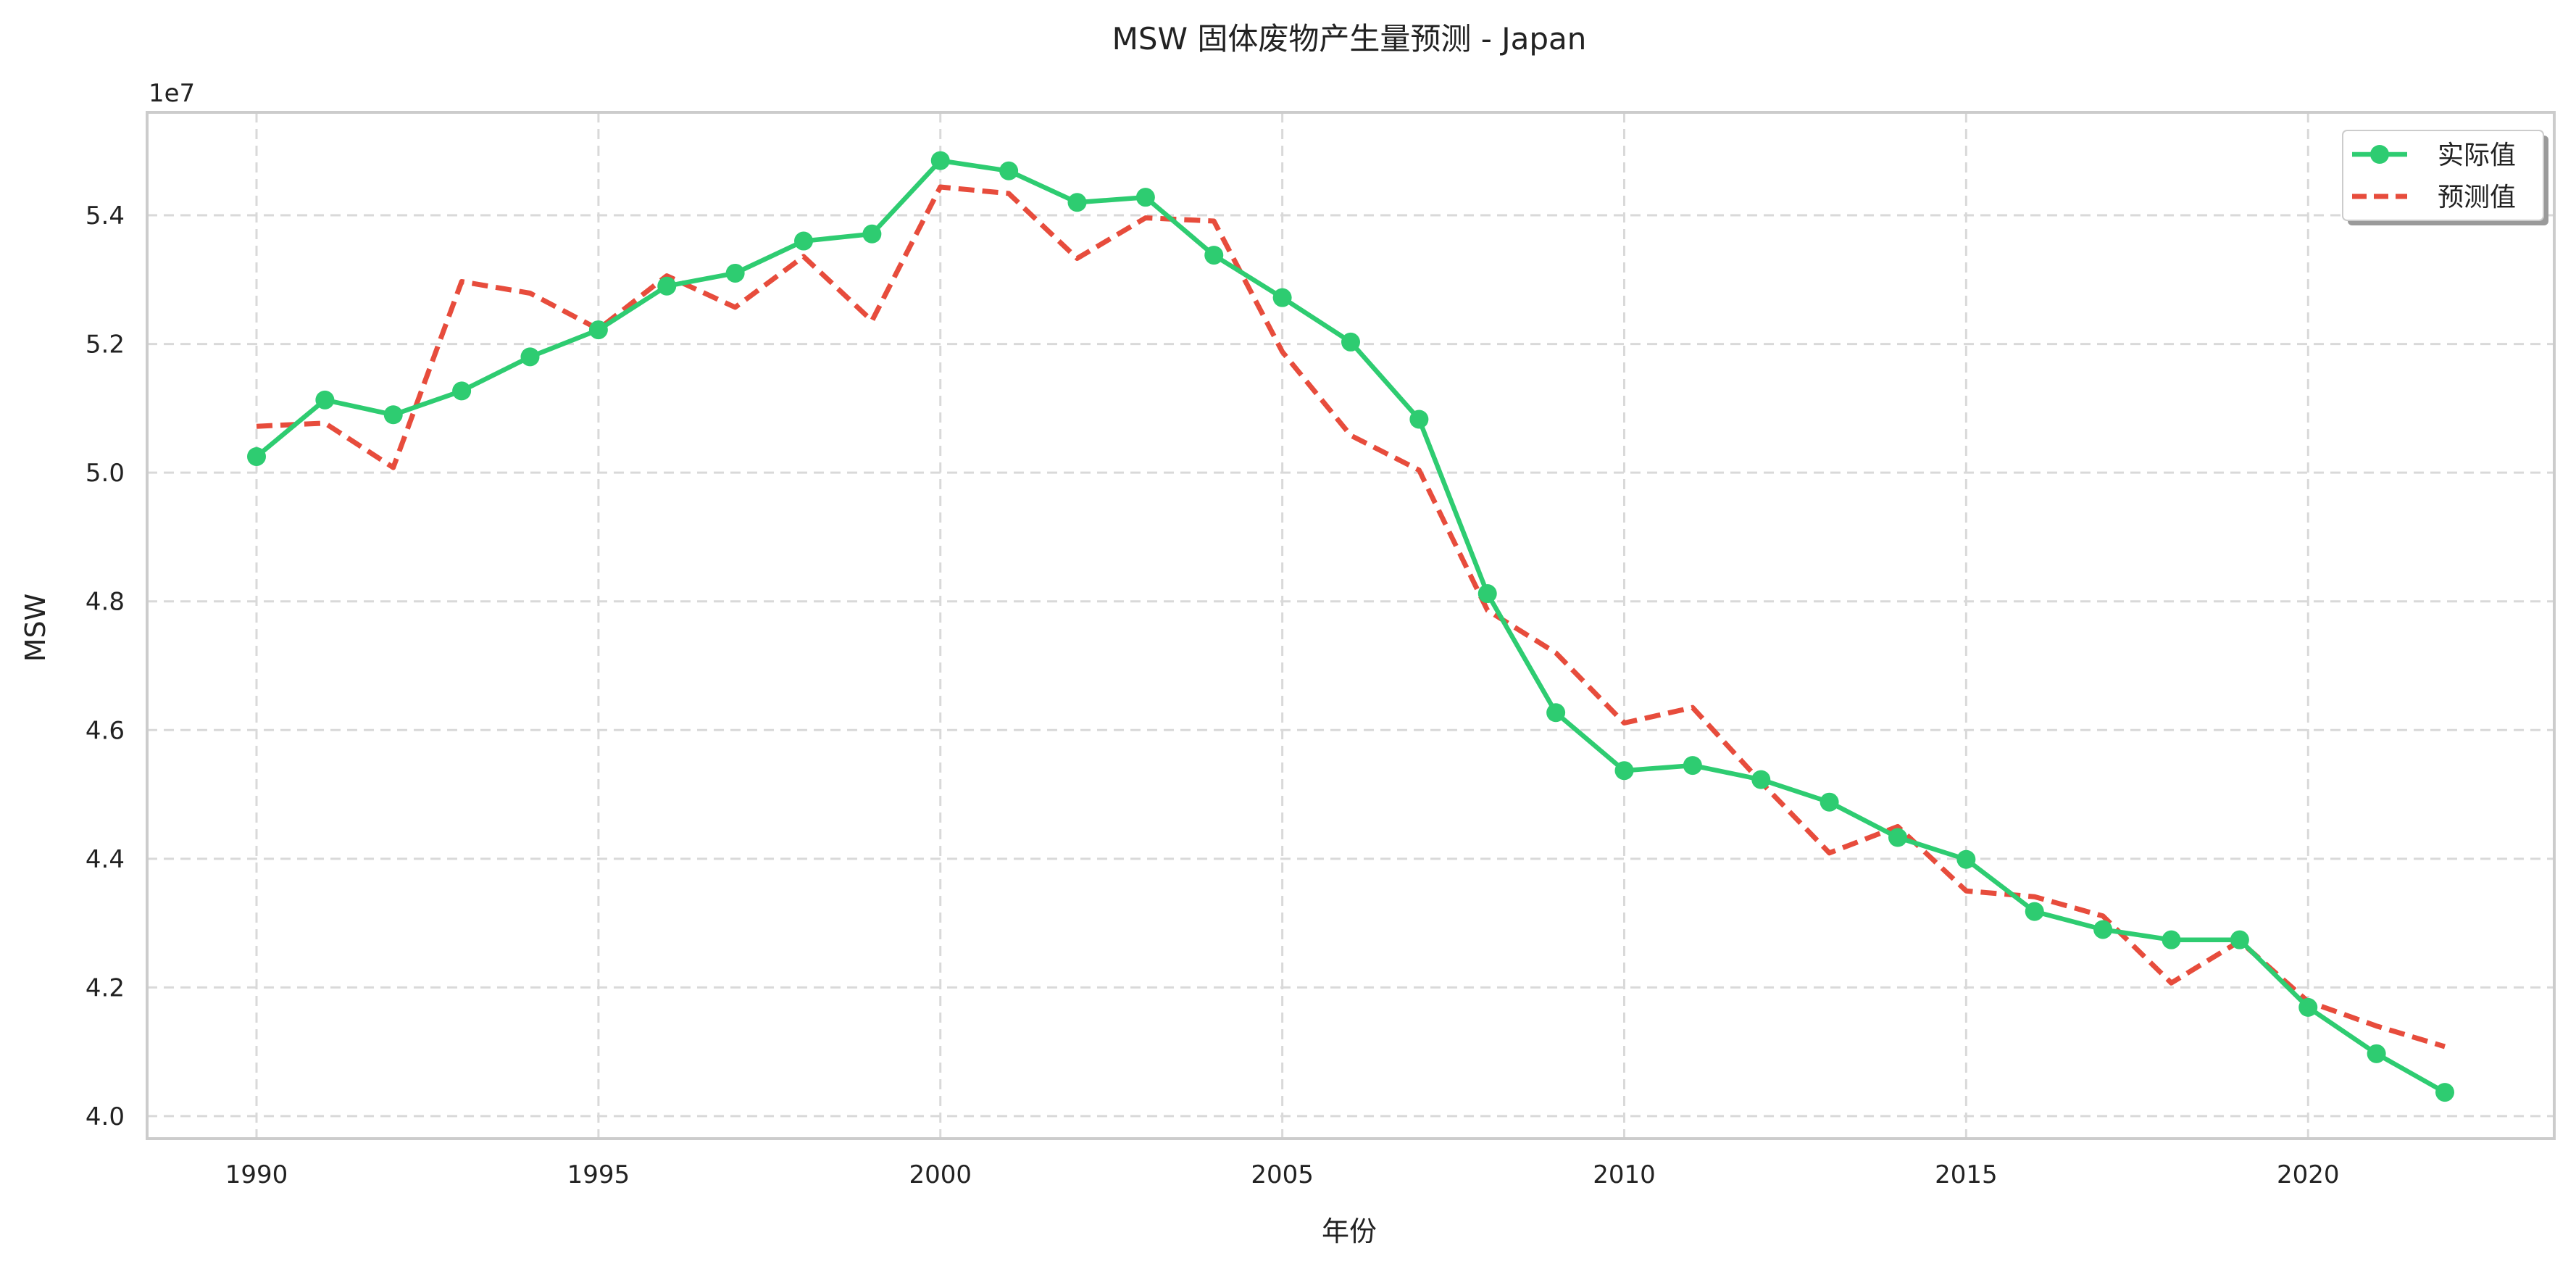 This screenshot has height=1272, width=2576. What do you see at coordinates (2477, 197) in the screenshot?
I see `legend-label: 预测值` at bounding box center [2477, 197].